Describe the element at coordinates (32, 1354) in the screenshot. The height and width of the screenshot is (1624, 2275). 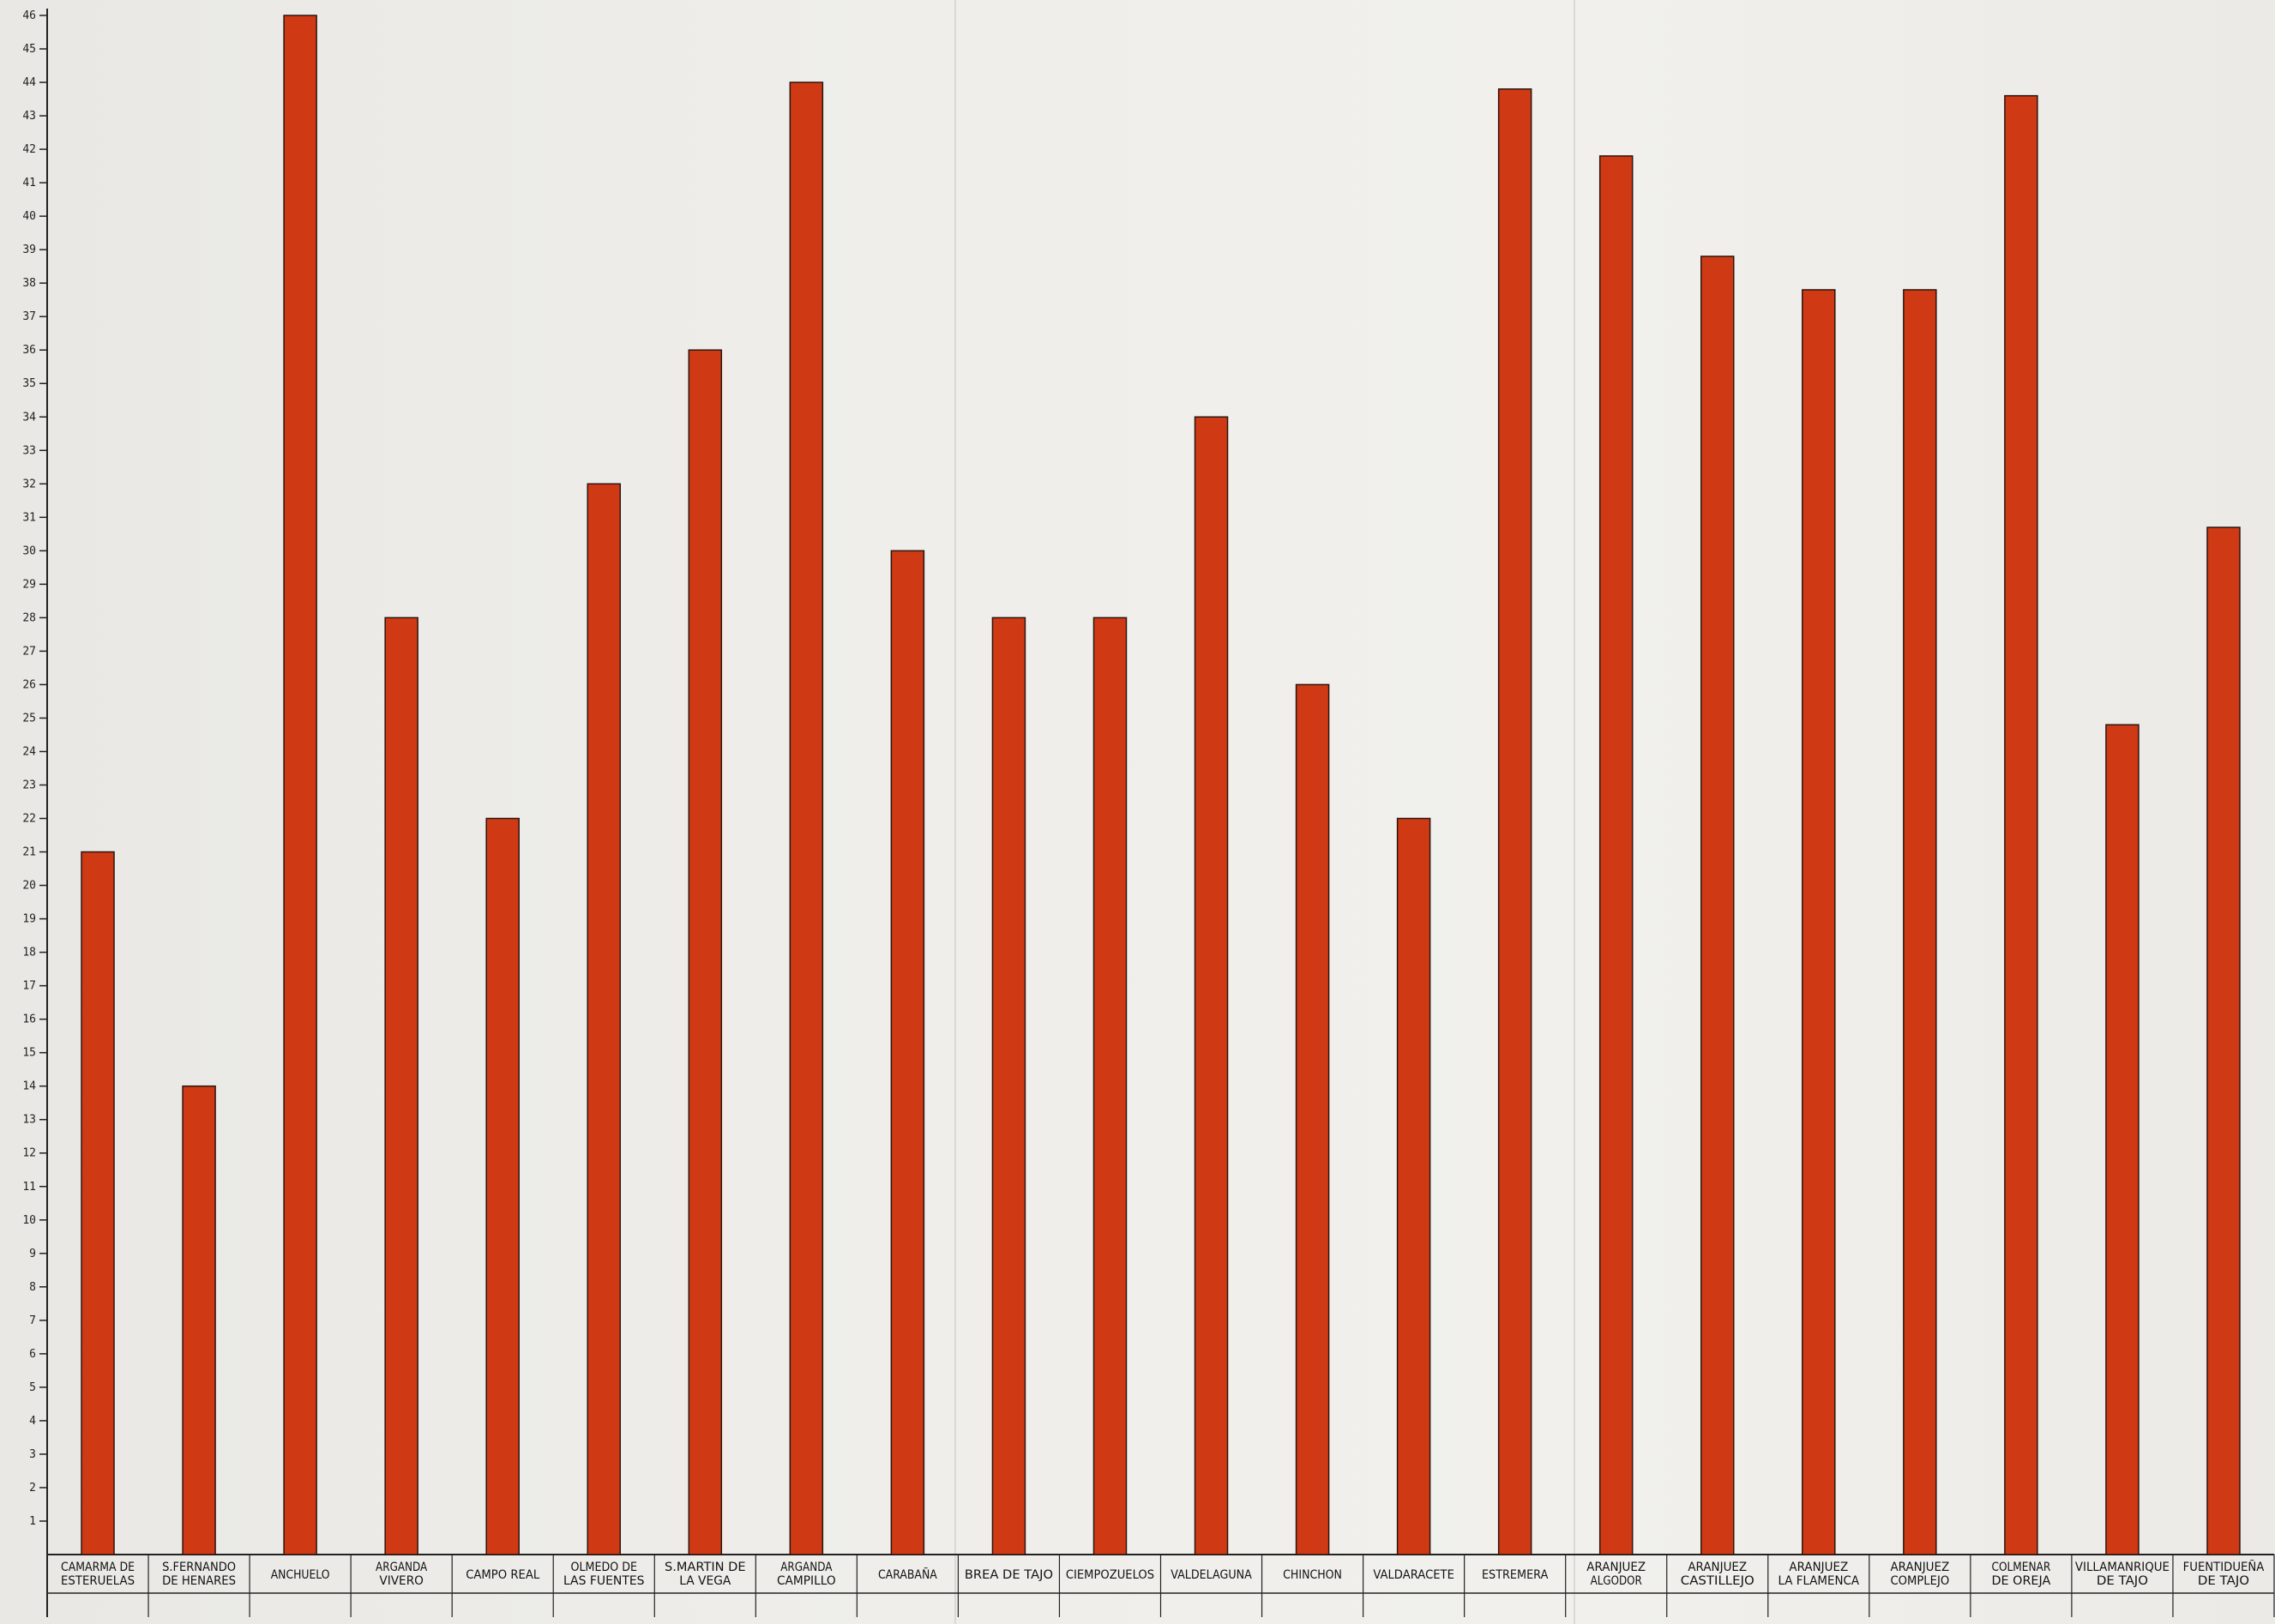
I see `y-tick-label: 6` at that location.